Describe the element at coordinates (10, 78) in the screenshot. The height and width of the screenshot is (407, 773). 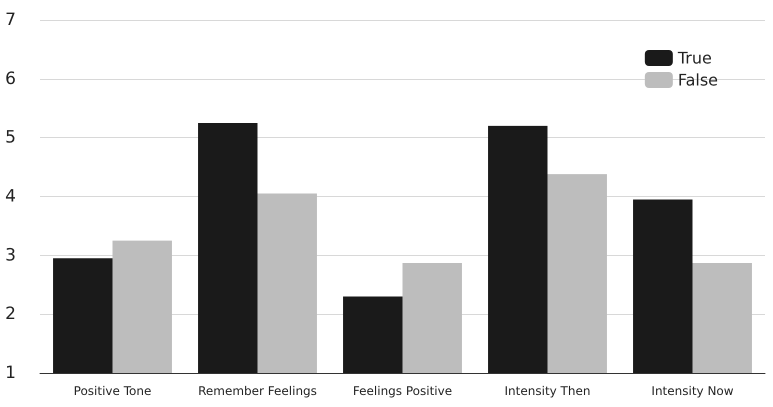
I see `y-tick-label: 6` at that location.